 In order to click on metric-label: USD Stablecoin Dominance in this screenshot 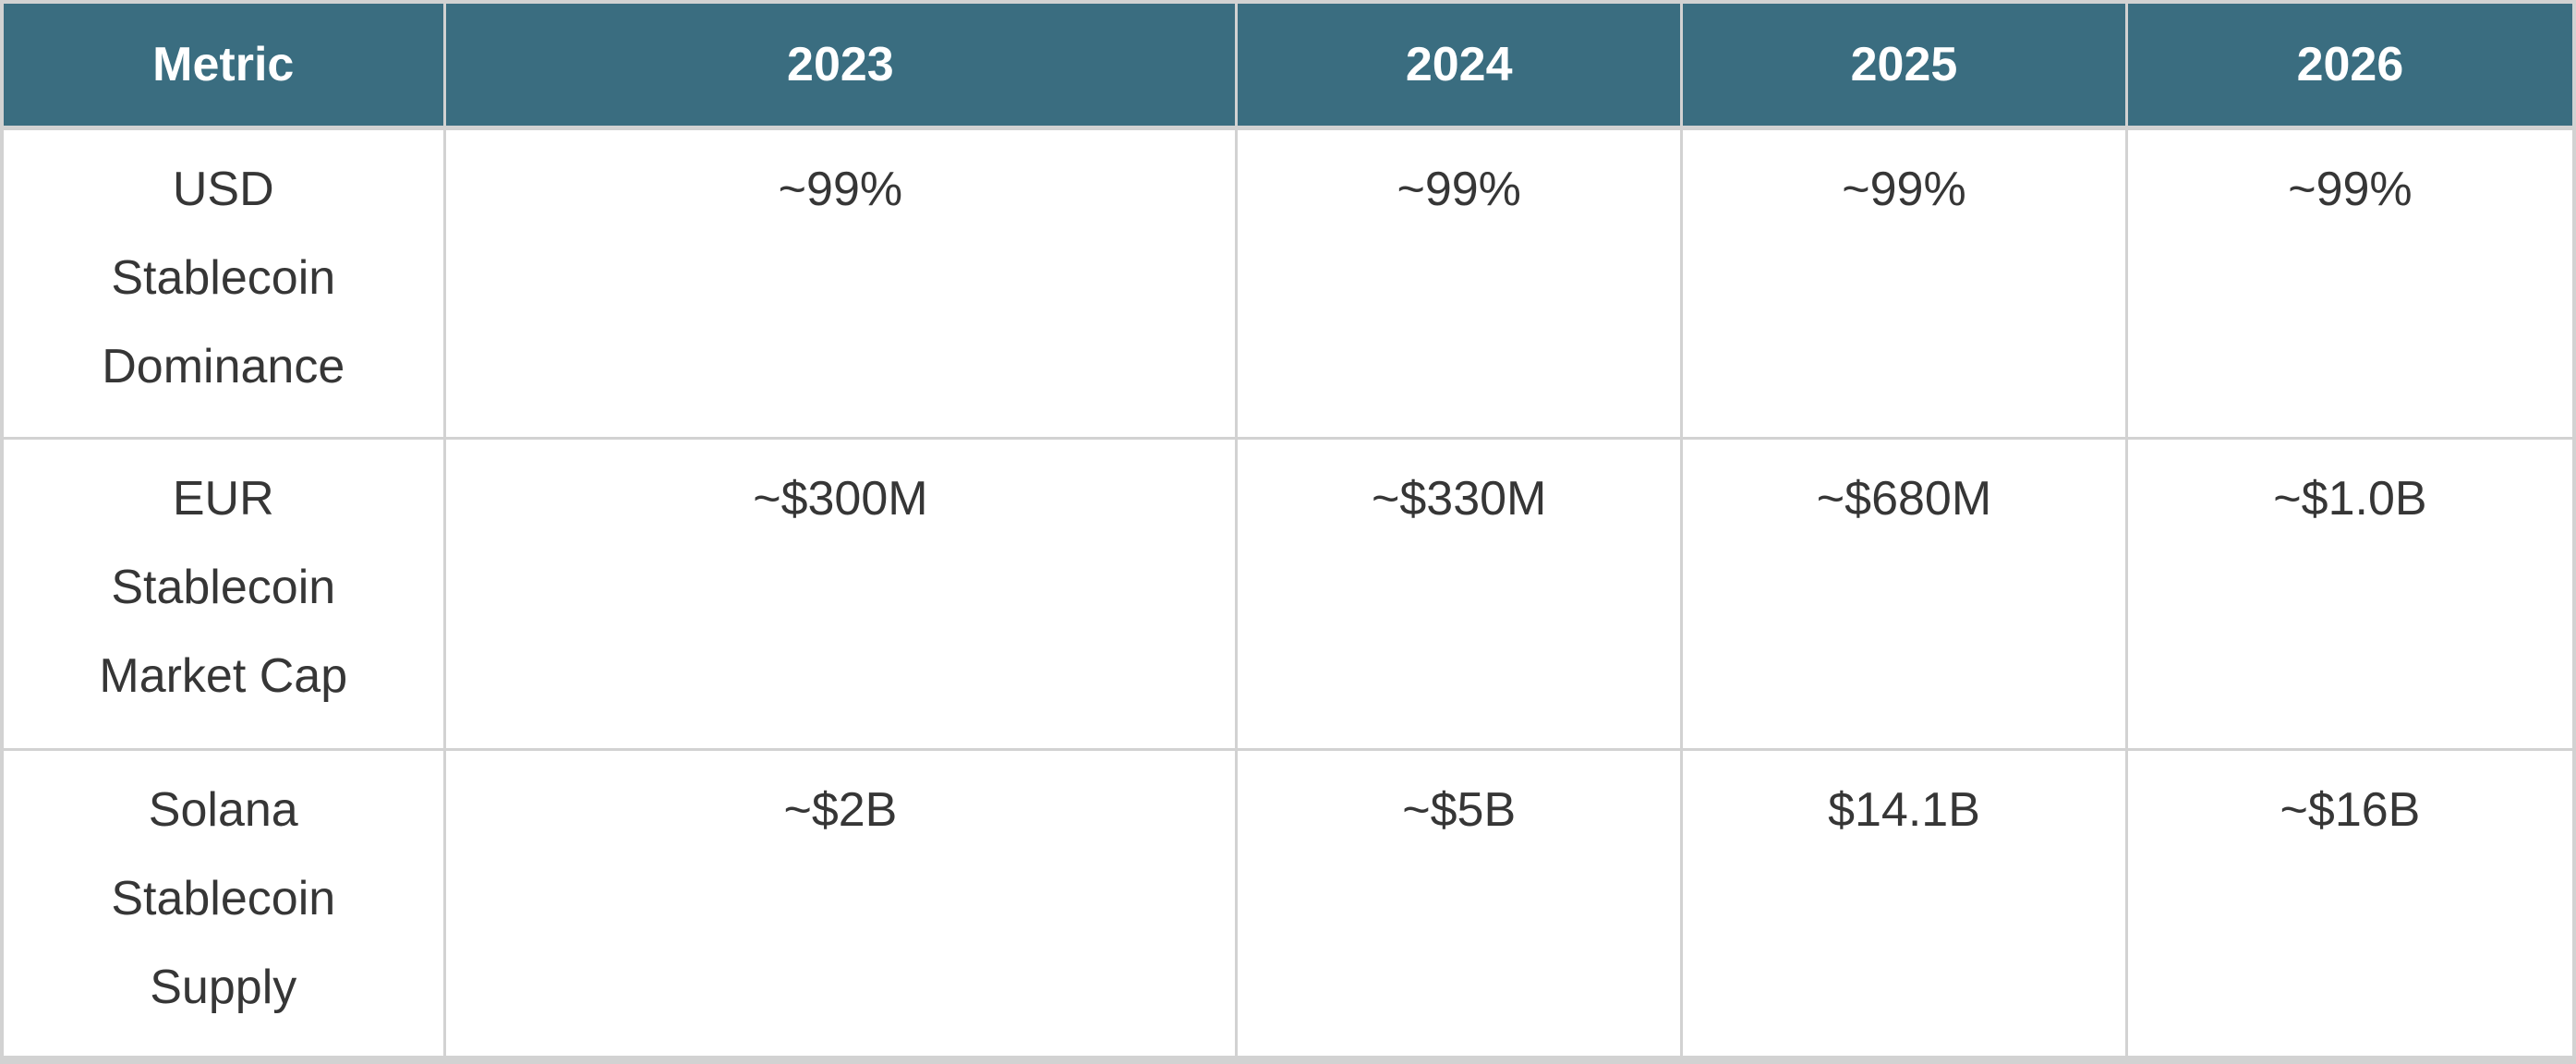, I will do `click(223, 283)`.